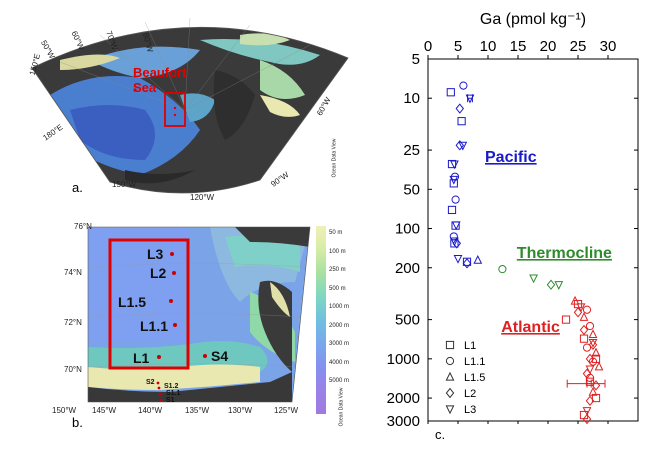  What do you see at coordinates (173, 393) in the screenshot?
I see `station-s11-label: S1.1` at bounding box center [173, 393].